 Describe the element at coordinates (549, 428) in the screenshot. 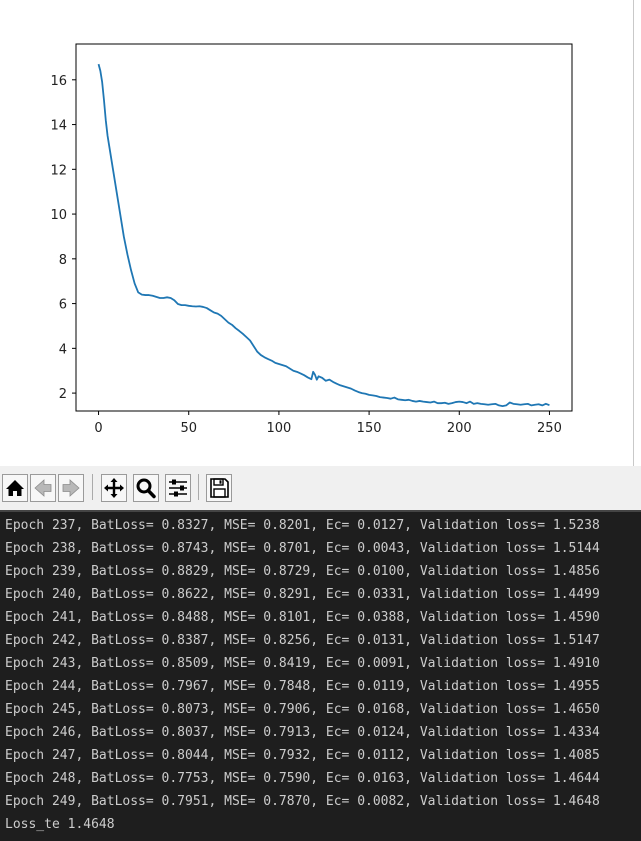

I see `x-tick-label: 250` at that location.